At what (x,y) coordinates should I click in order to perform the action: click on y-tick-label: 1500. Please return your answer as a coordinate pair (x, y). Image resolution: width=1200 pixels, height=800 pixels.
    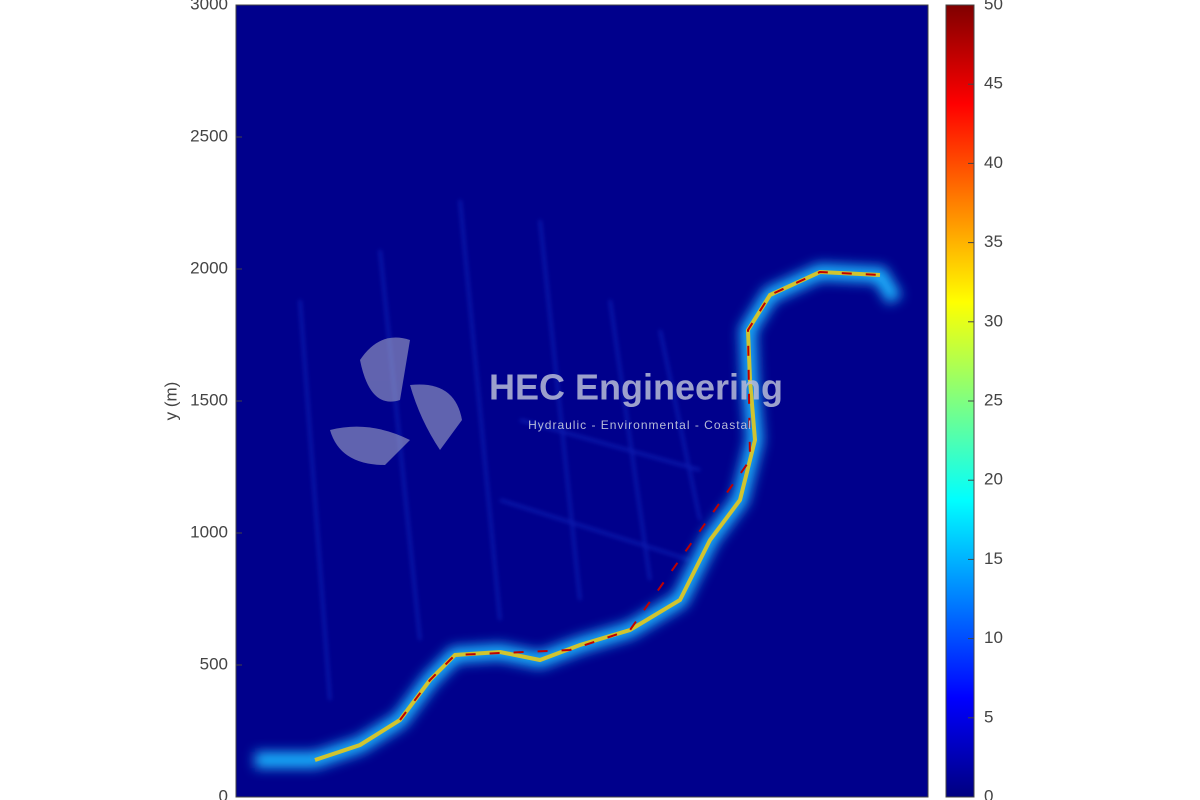
    Looking at the image, I should click on (209, 399).